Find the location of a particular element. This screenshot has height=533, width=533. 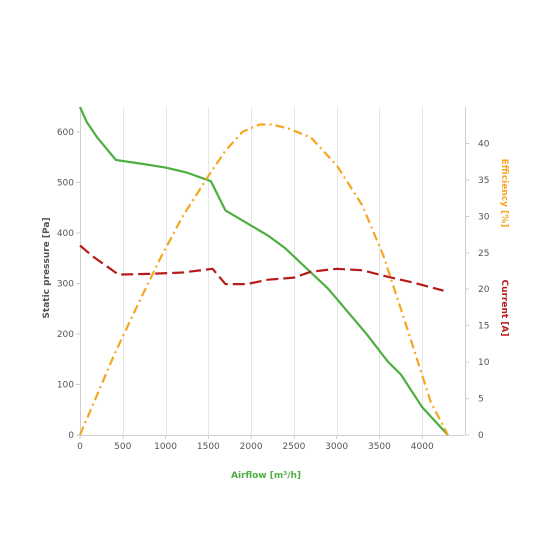

current-line is located at coordinates (261, 268).